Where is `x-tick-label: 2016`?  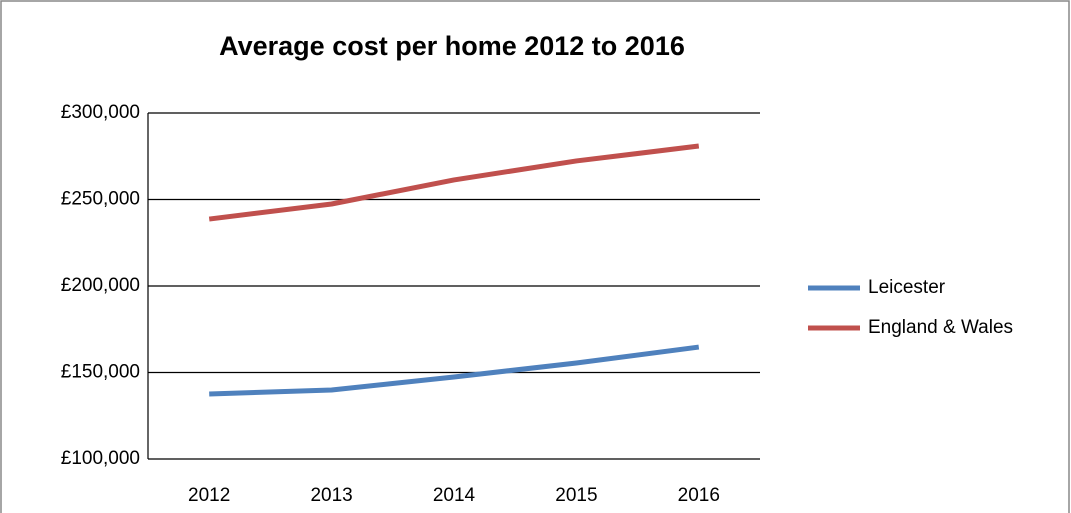 x-tick-label: 2016 is located at coordinates (699, 495).